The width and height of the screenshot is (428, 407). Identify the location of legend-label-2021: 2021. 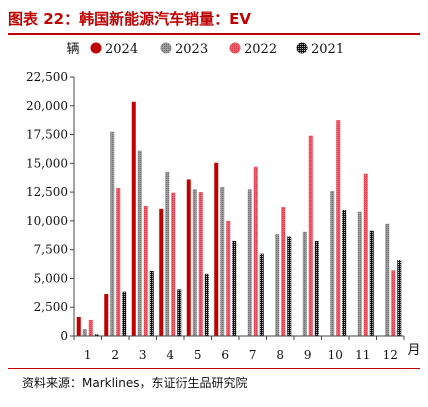
(327, 49).